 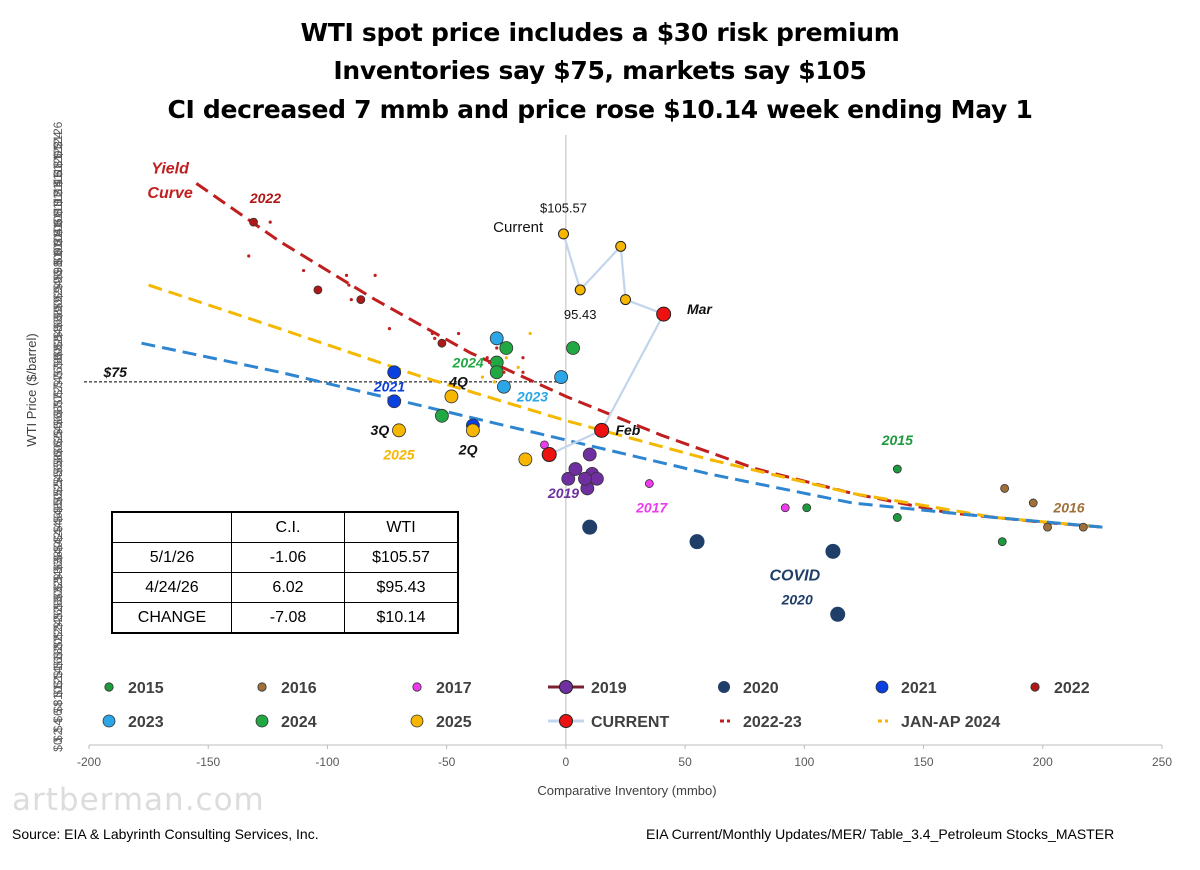 What do you see at coordinates (58, 745) in the screenshot?
I see `y-tick-label: $0` at bounding box center [58, 745].